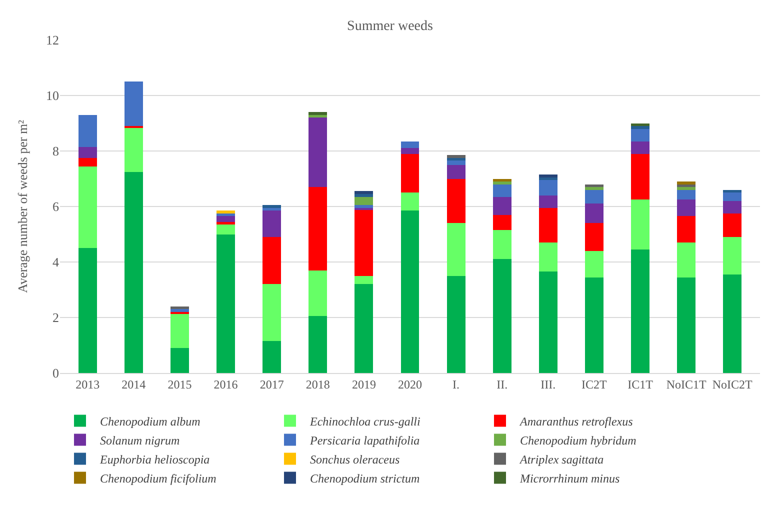 The image size is (780, 508). What do you see at coordinates (158, 478) in the screenshot?
I see `legend-label: Chenopodium ficifolium` at bounding box center [158, 478].